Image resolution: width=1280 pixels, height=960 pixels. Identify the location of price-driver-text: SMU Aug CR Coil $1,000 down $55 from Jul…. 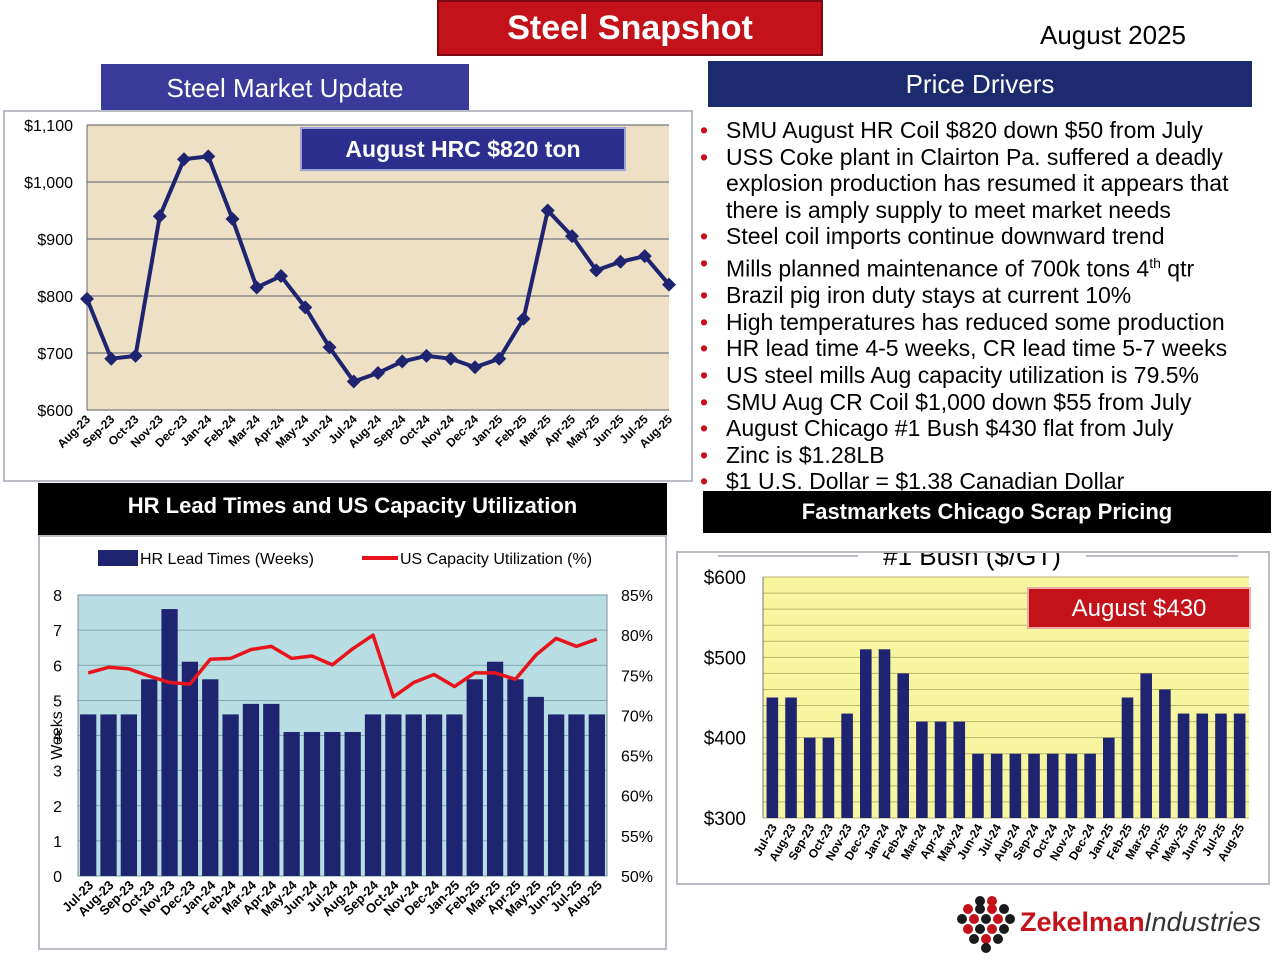
(959, 401).